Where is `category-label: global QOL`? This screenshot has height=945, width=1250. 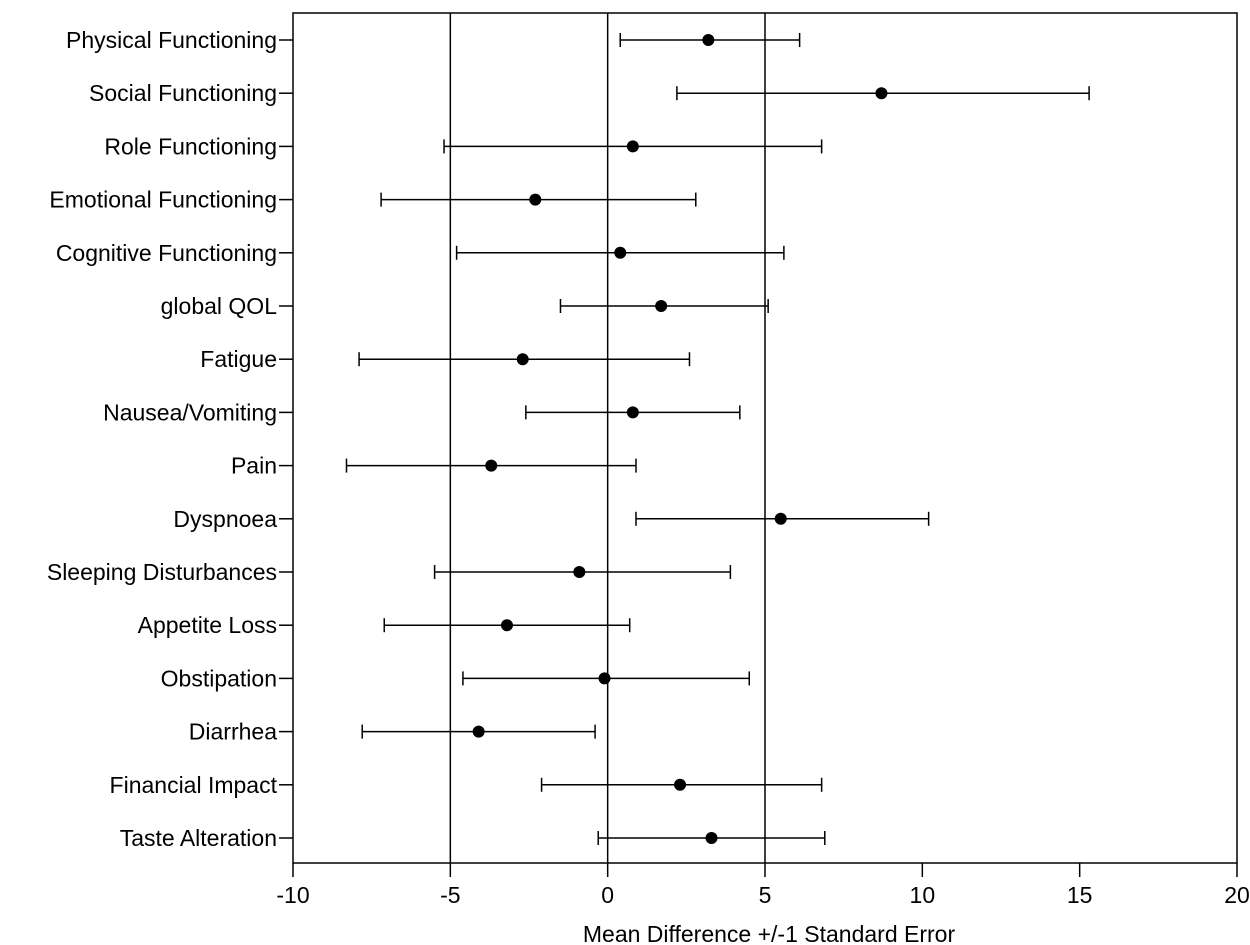 category-label: global QOL is located at coordinates (219, 306).